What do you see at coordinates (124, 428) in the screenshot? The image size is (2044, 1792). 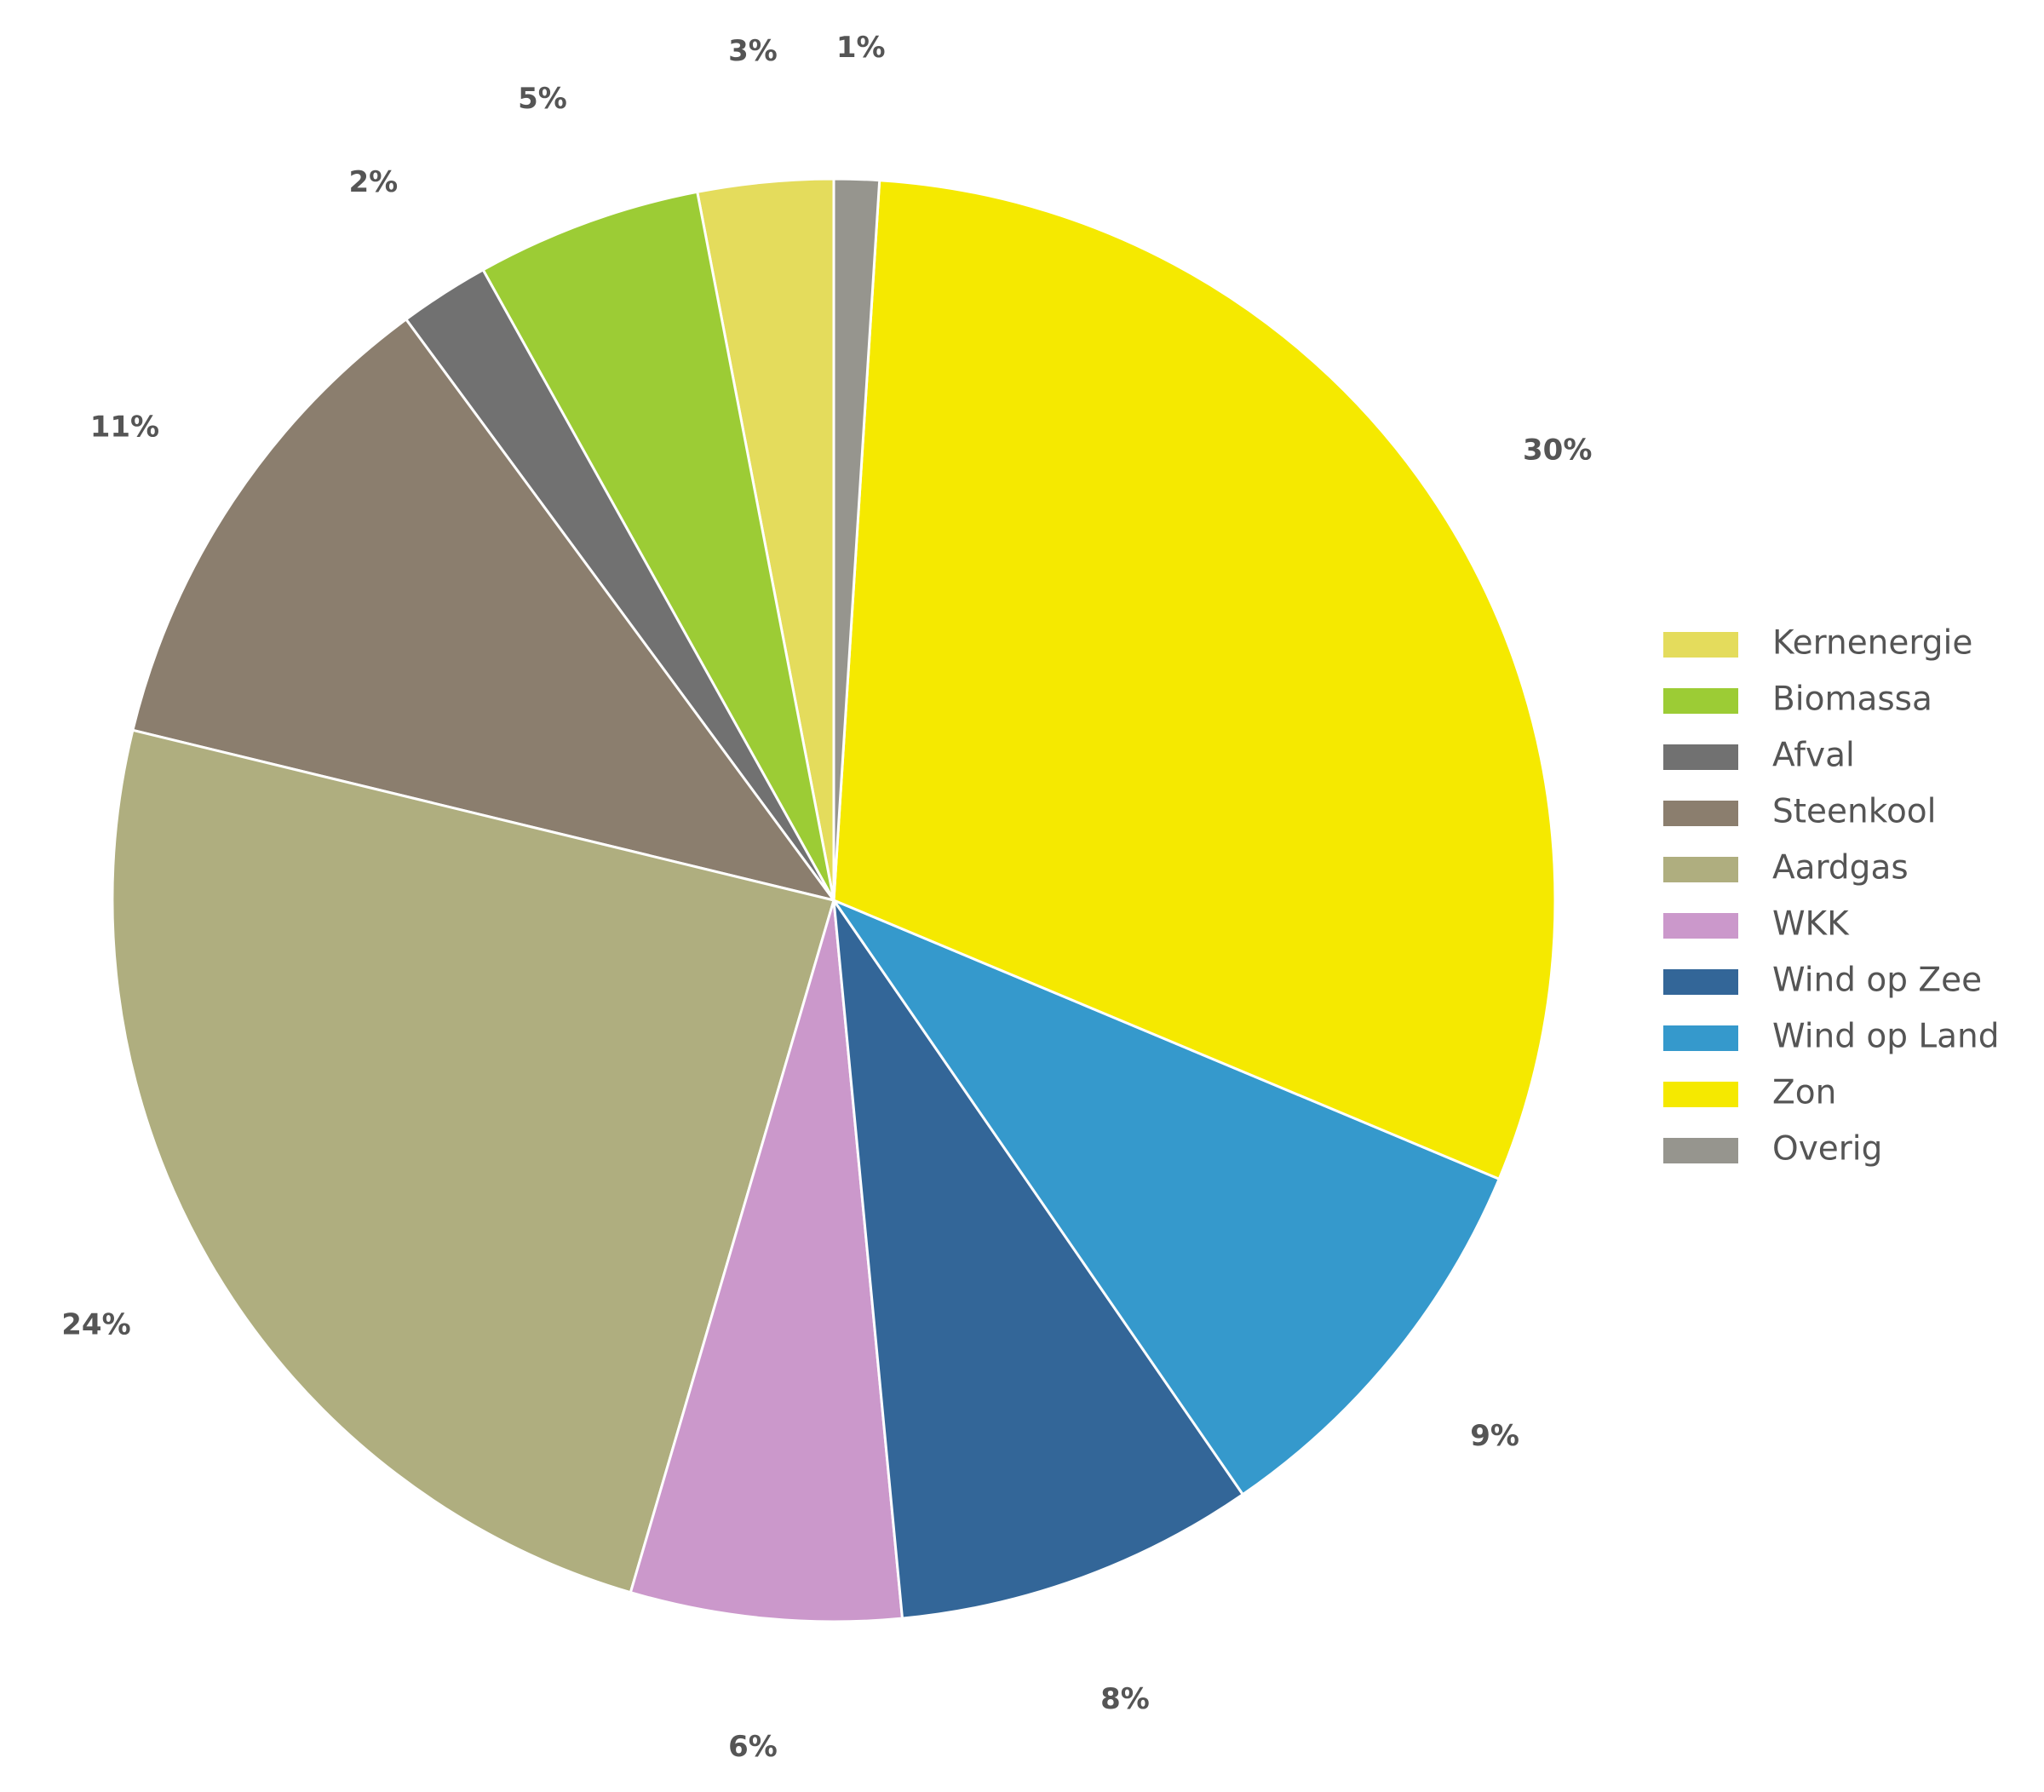 I see `data-label: 11%` at bounding box center [124, 428].